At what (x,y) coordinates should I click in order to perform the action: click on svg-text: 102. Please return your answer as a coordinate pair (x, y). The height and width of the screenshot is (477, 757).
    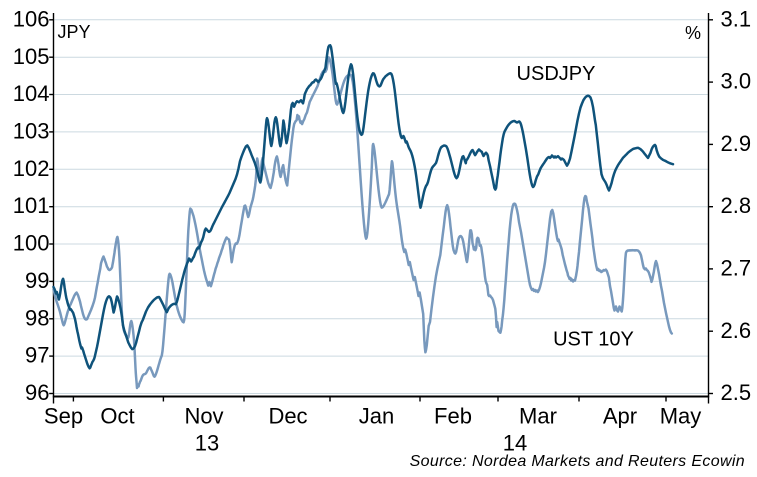
    Looking at the image, I should click on (31, 168).